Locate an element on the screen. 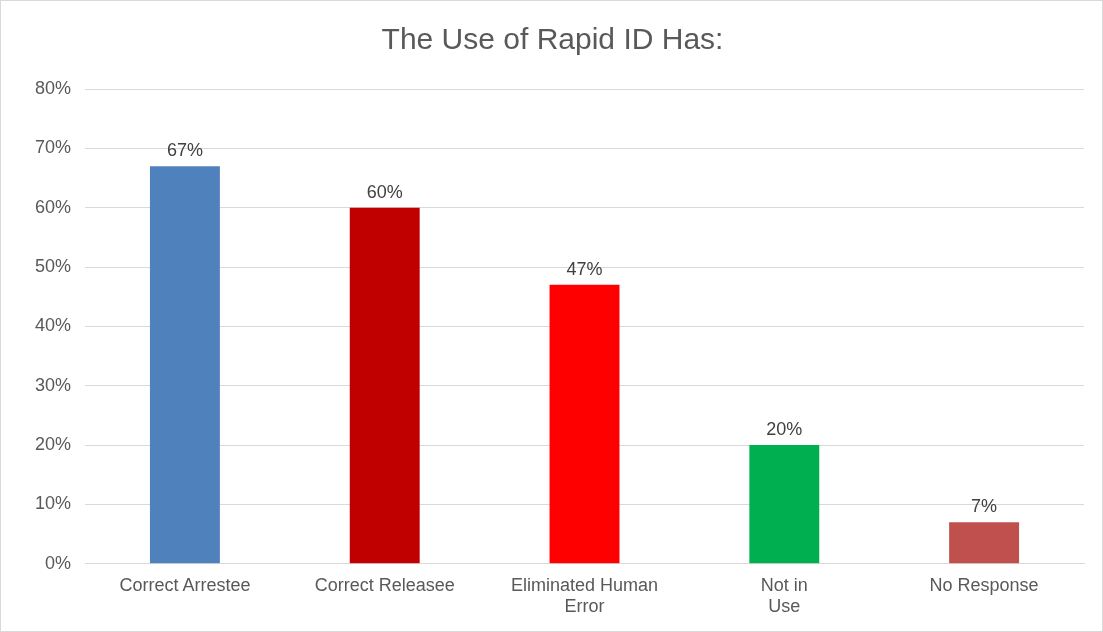  data-label: 60% is located at coordinates (384, 191).